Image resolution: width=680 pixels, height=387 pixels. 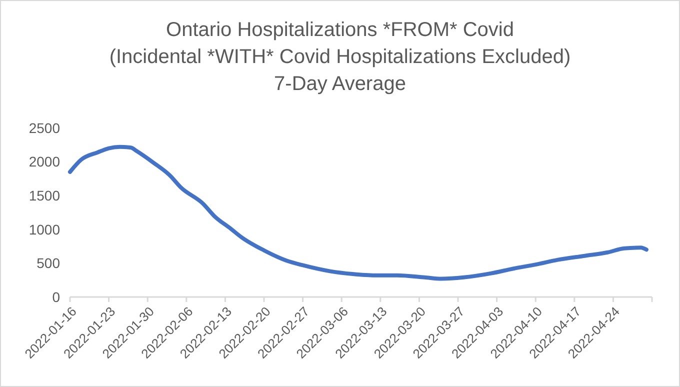 I want to click on y-tick-label: 2000, so click(x=44, y=162).